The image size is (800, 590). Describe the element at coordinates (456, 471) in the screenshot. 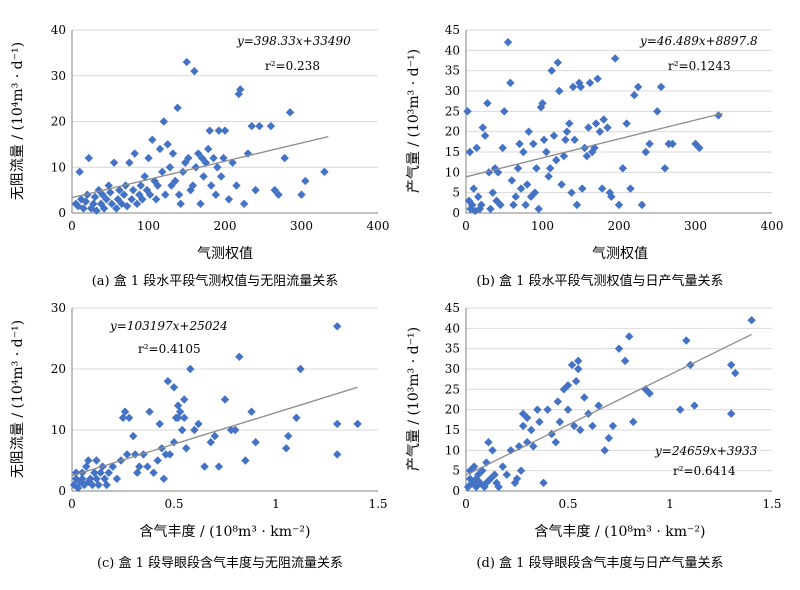

I see `y-tick-label: 5` at that location.